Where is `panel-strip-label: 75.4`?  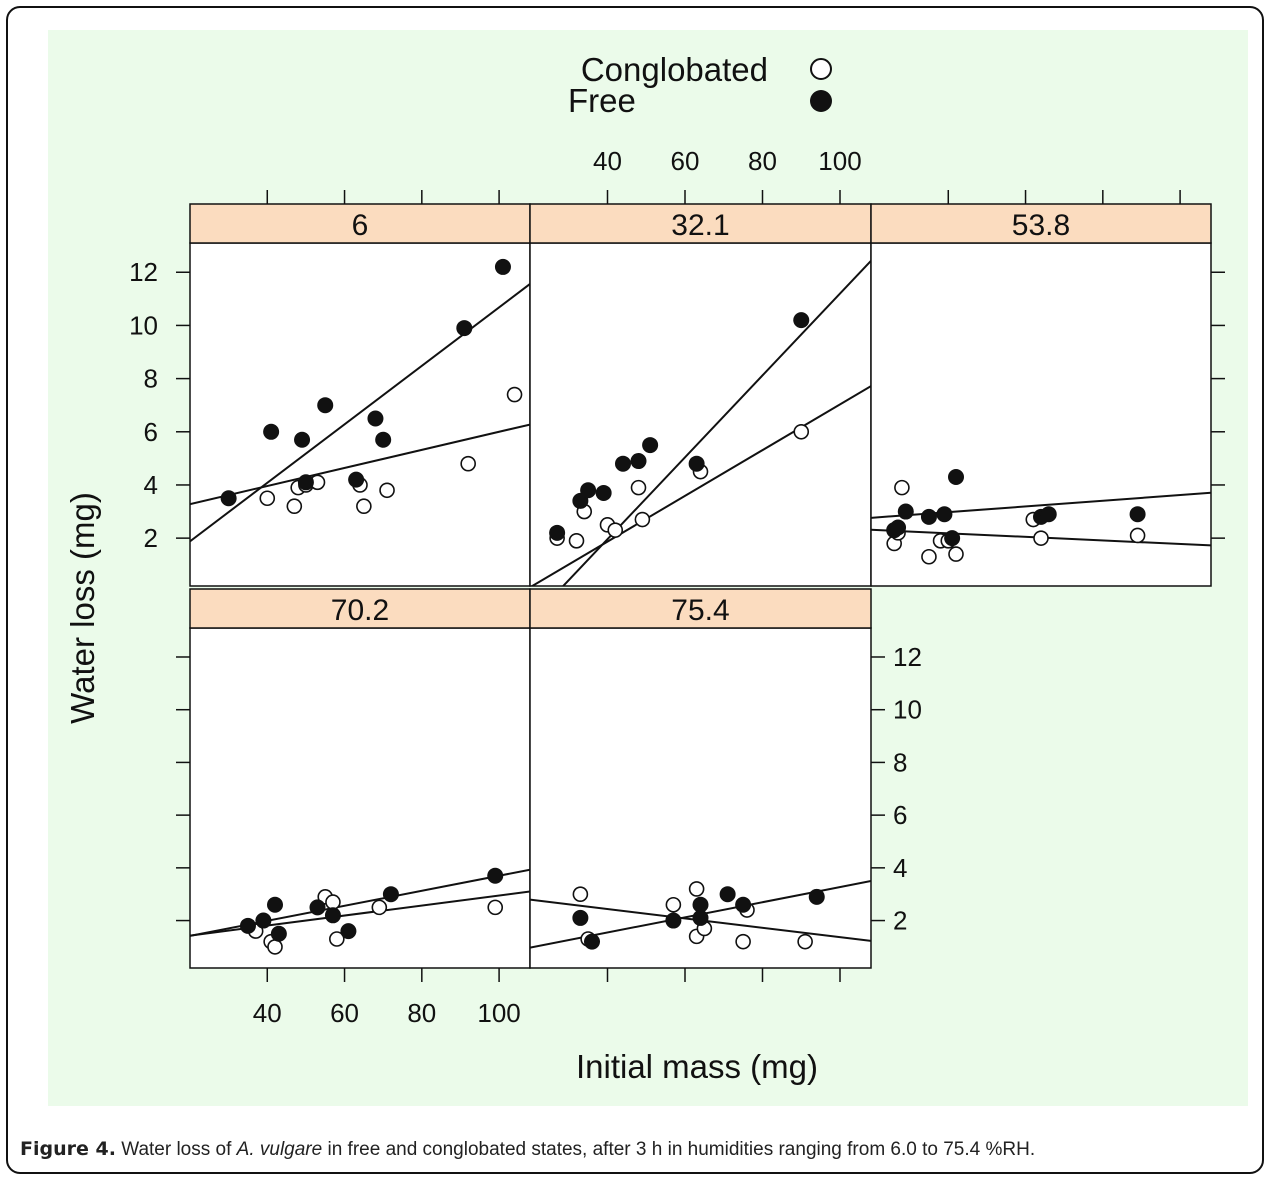
panel-strip-label: 75.4 is located at coordinates (700, 610).